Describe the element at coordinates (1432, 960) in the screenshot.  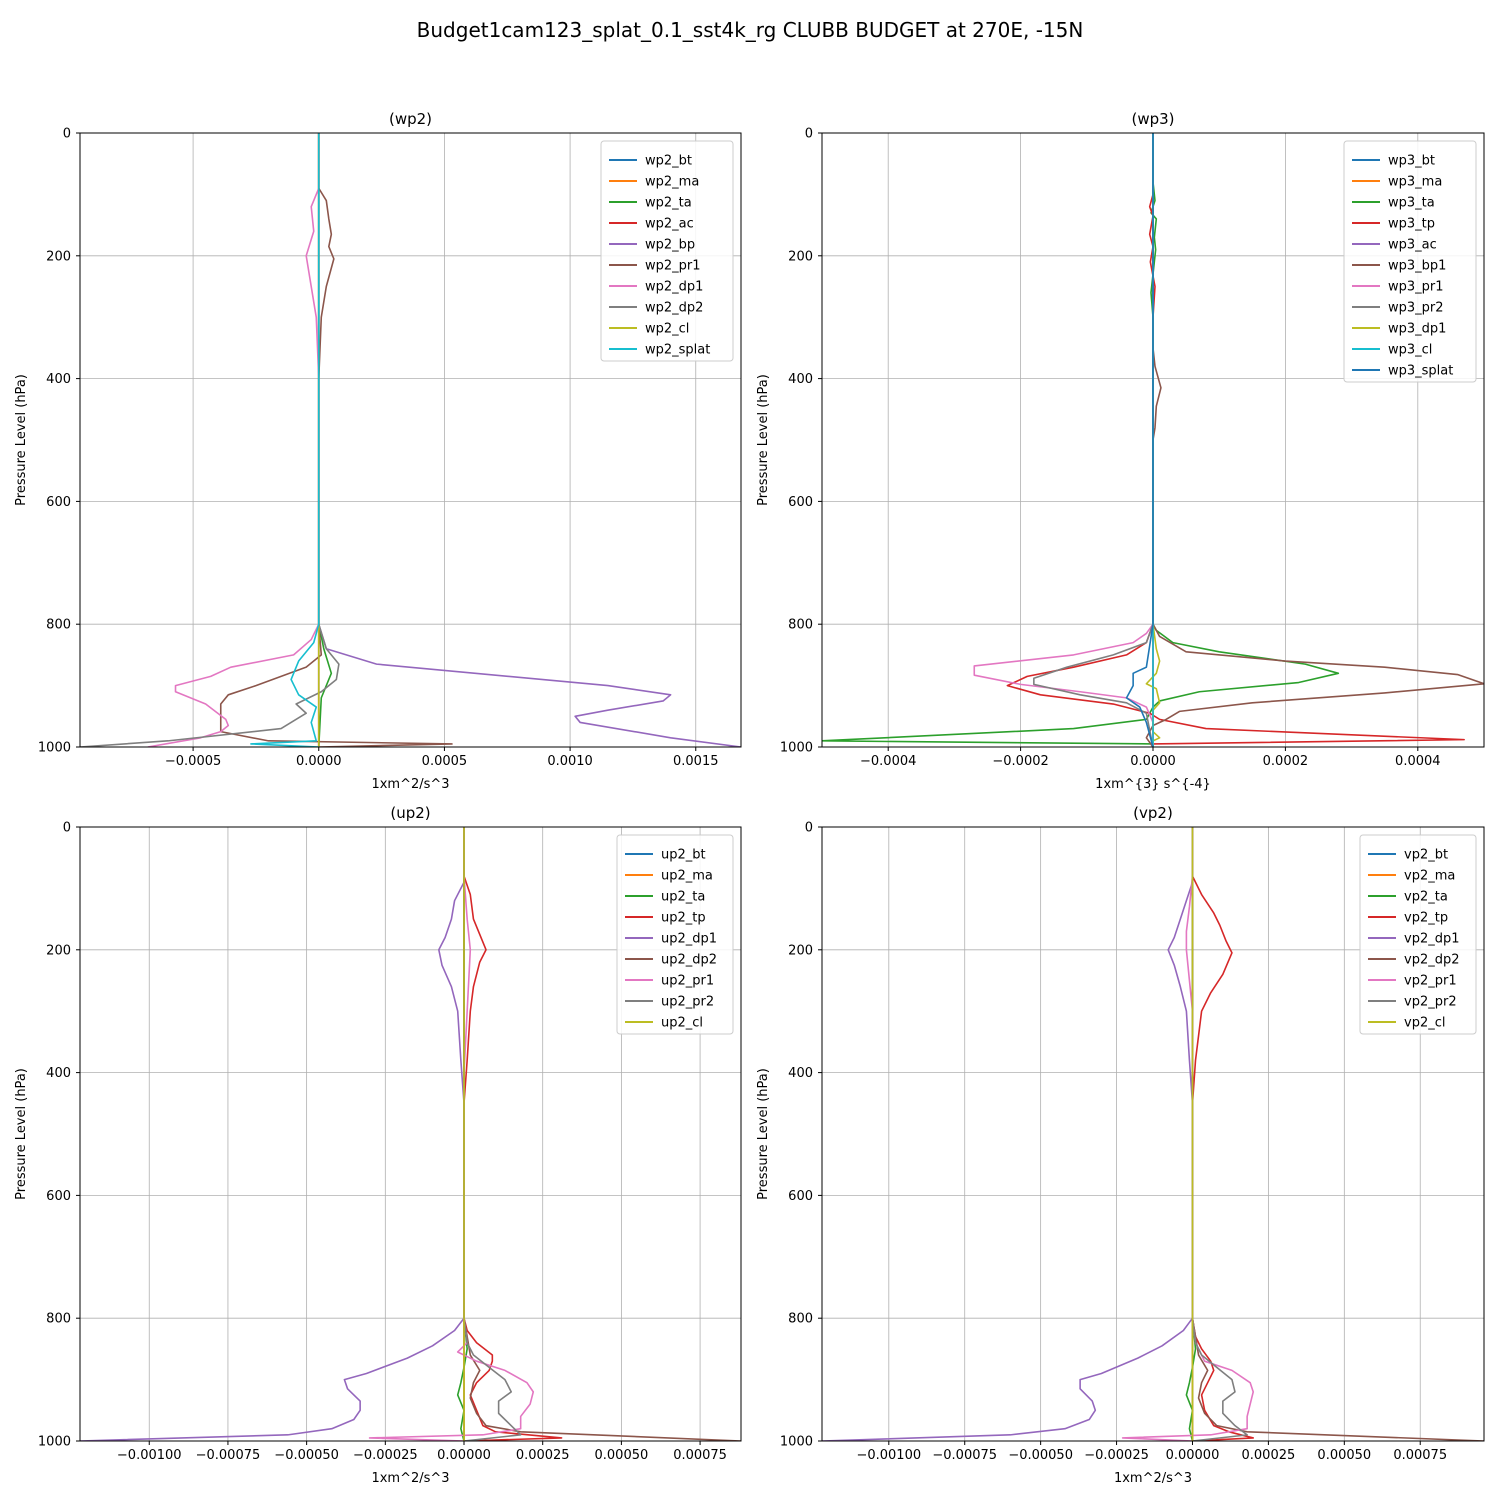
I see `legend-entry: vp2_dp2` at that location.